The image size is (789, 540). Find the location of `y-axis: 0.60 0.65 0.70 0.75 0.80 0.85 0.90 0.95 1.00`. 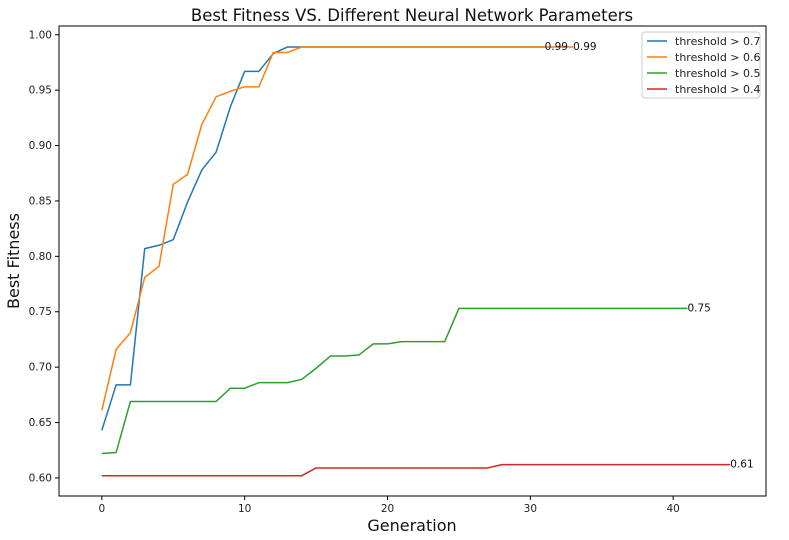

y-axis: 0.60 0.65 0.70 0.75 0.80 0.85 0.90 0.95 1.00 is located at coordinates (44, 256).